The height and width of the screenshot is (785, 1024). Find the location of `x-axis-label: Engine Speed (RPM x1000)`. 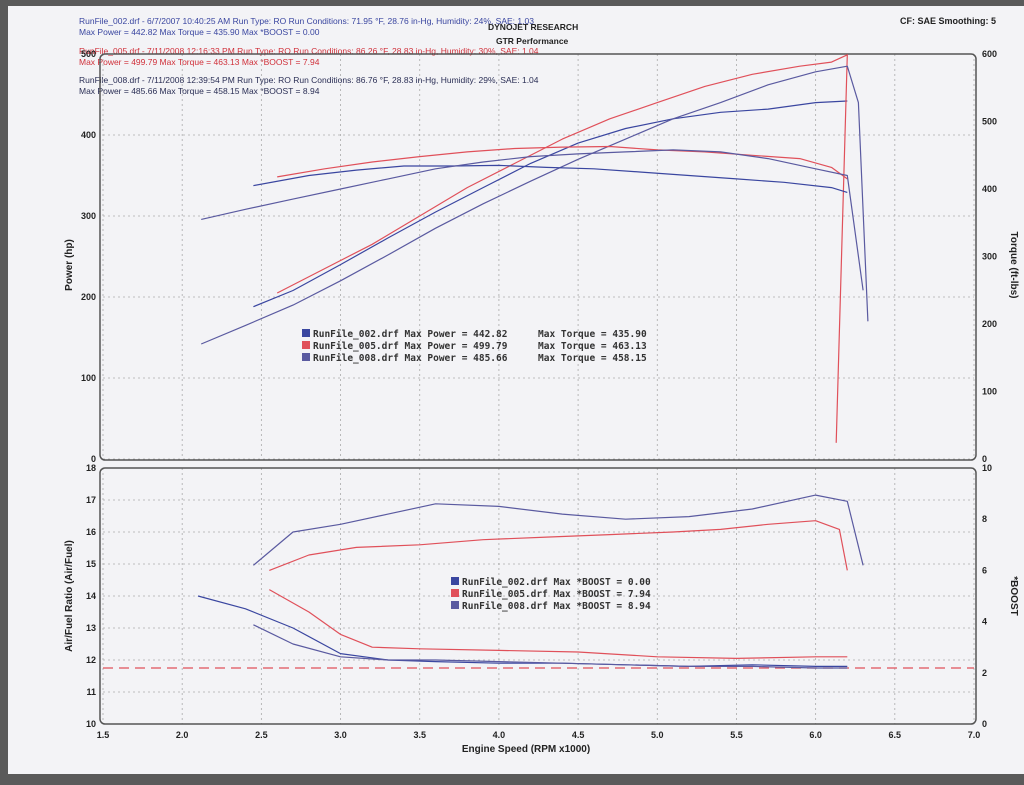

x-axis-label: Engine Speed (RPM x1000) is located at coordinates (526, 749).